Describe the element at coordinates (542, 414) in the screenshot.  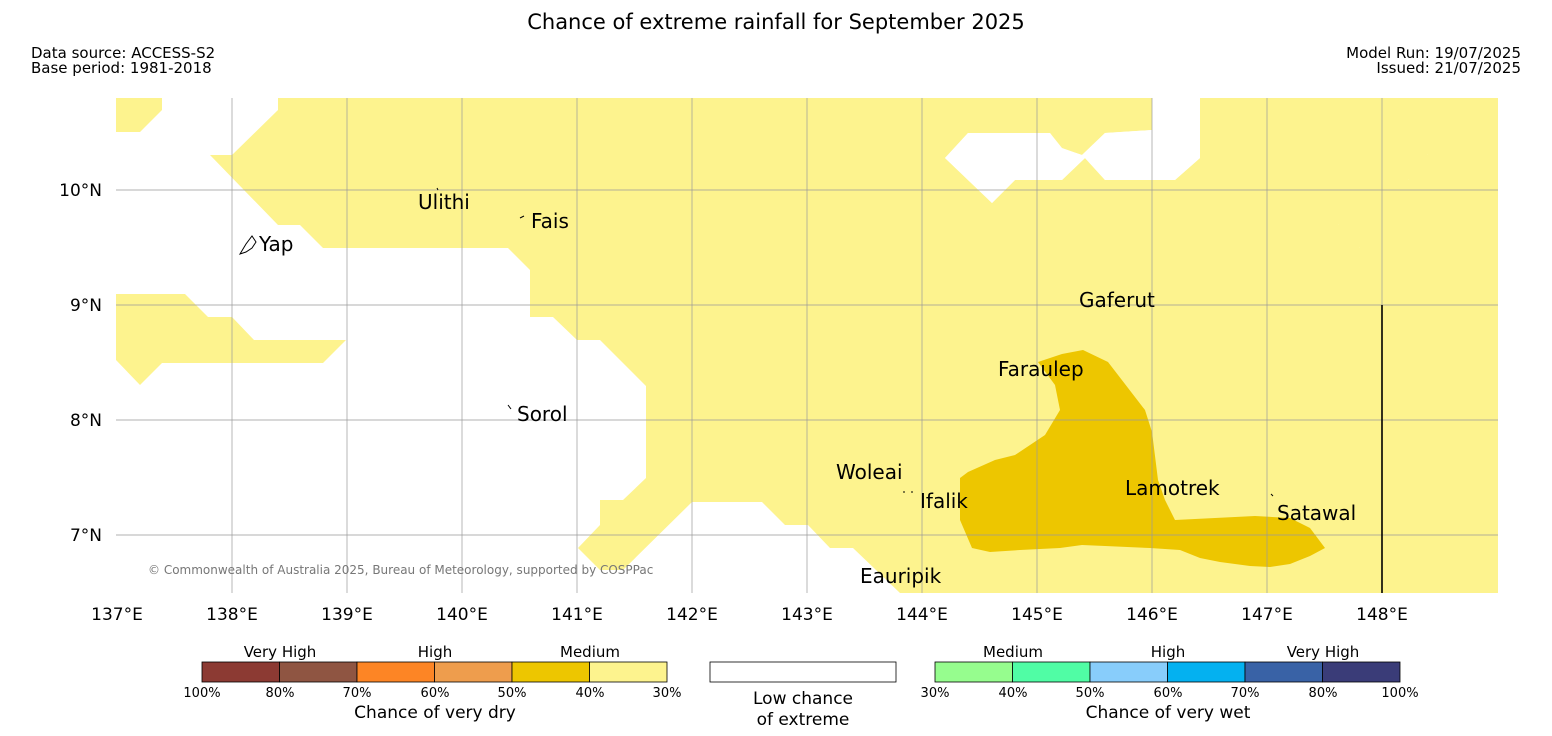
I see `place-label-sorol: Sorol` at that location.